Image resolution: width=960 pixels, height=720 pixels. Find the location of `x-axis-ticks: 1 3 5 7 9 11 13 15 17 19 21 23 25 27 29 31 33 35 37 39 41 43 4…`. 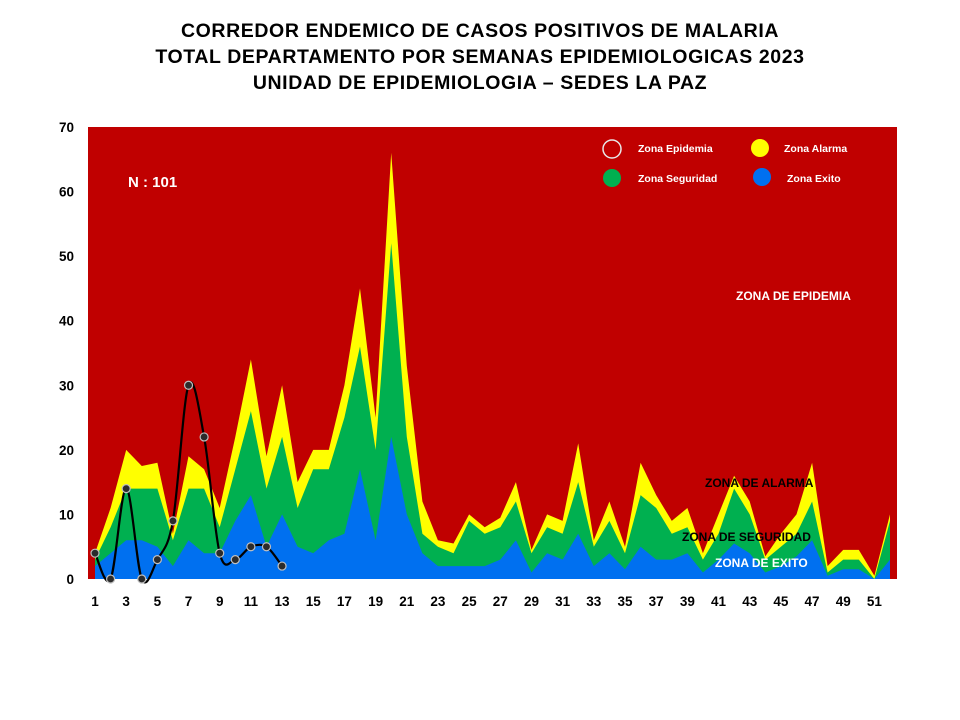

x-axis-ticks: 1 3 5 7 9 11 13 15 17 19 21 23 25 27 29 31 33 35 37 39 41 43 4… is located at coordinates (486, 601).